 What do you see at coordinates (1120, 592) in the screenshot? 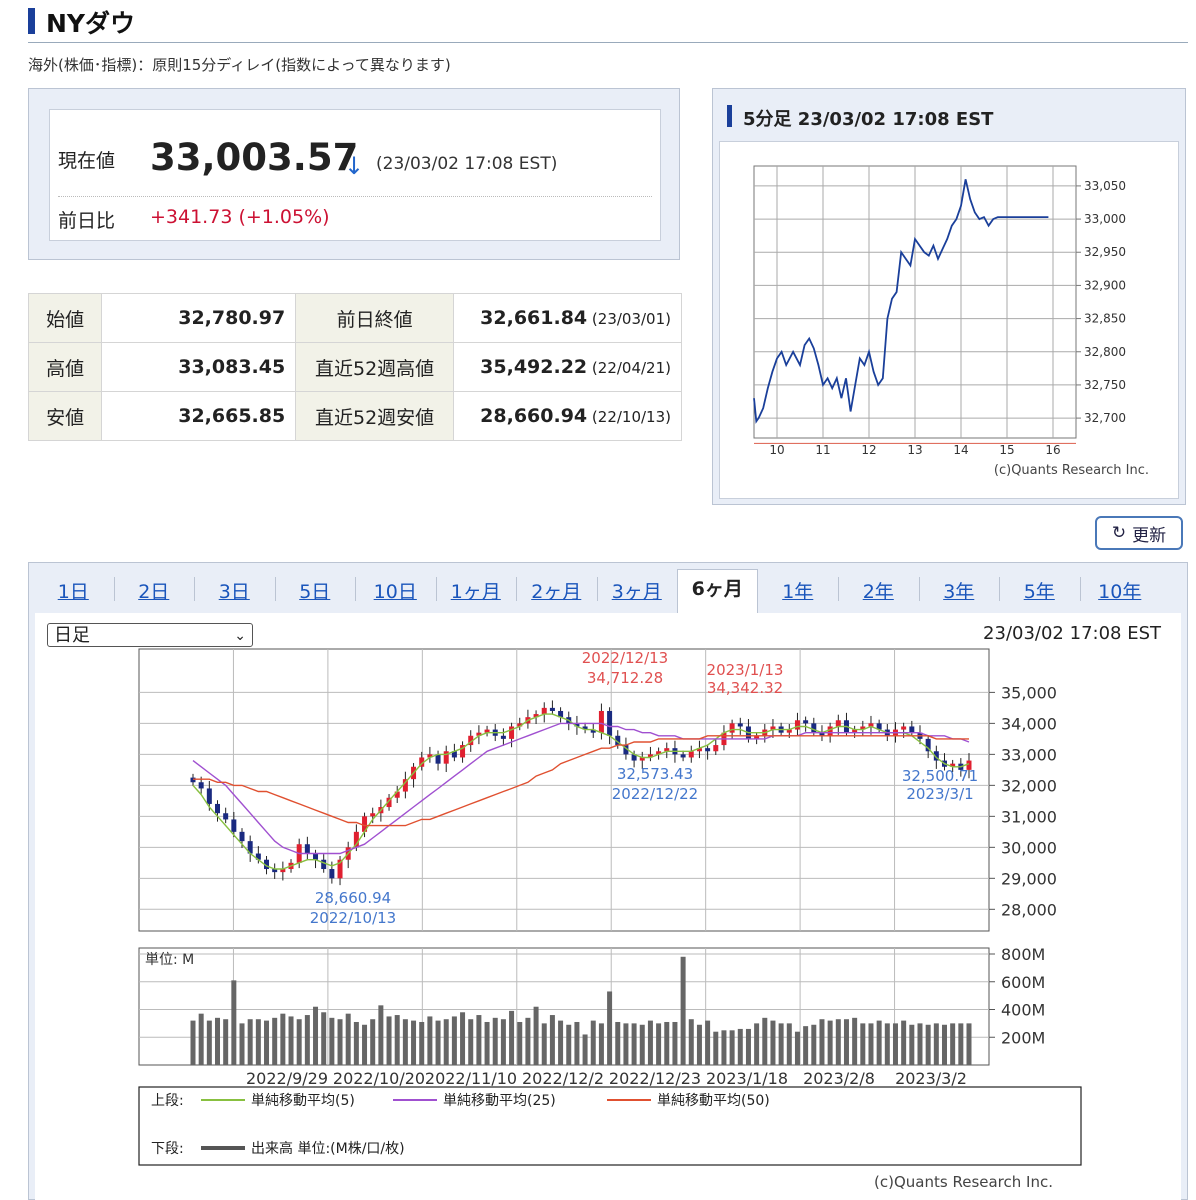
I see `tab-13: 10年` at bounding box center [1120, 592].